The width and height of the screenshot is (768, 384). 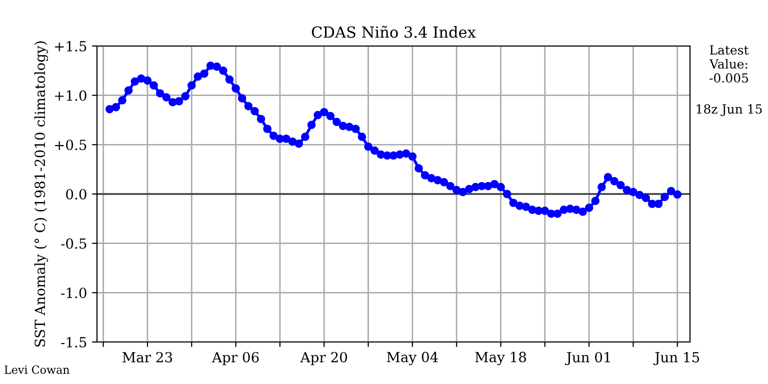 What do you see at coordinates (73, 342) in the screenshot?
I see `y-tick-label: -1.5` at bounding box center [73, 342].